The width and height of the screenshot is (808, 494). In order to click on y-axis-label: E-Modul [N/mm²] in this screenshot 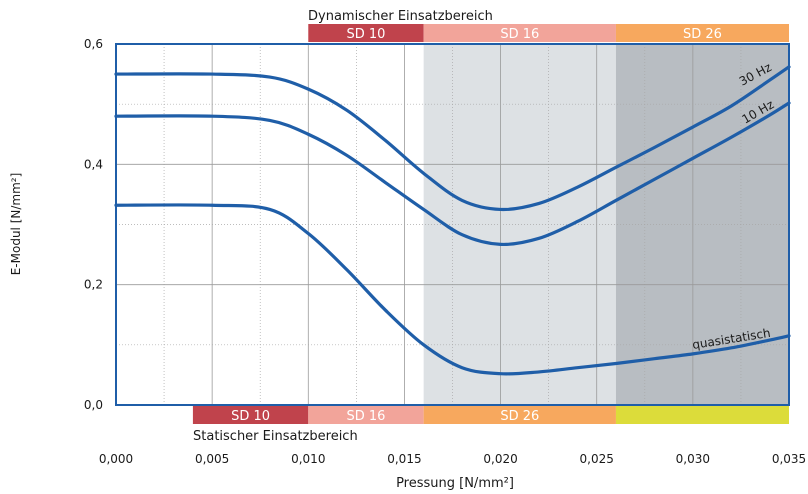, I will do `click(16, 224)`.